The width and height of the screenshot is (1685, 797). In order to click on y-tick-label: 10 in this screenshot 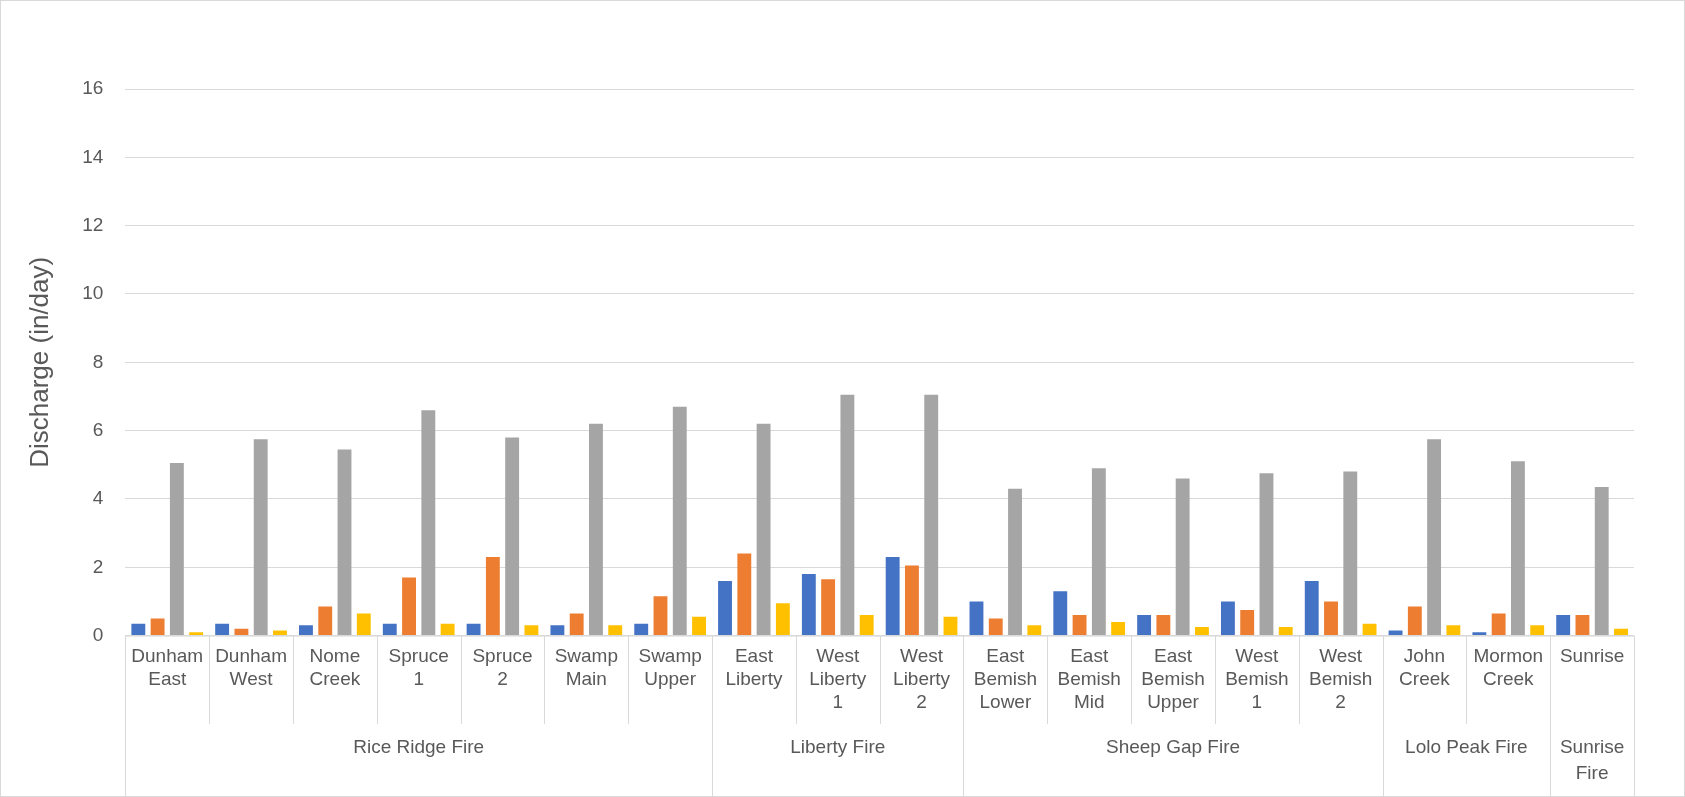, I will do `click(93, 293)`.